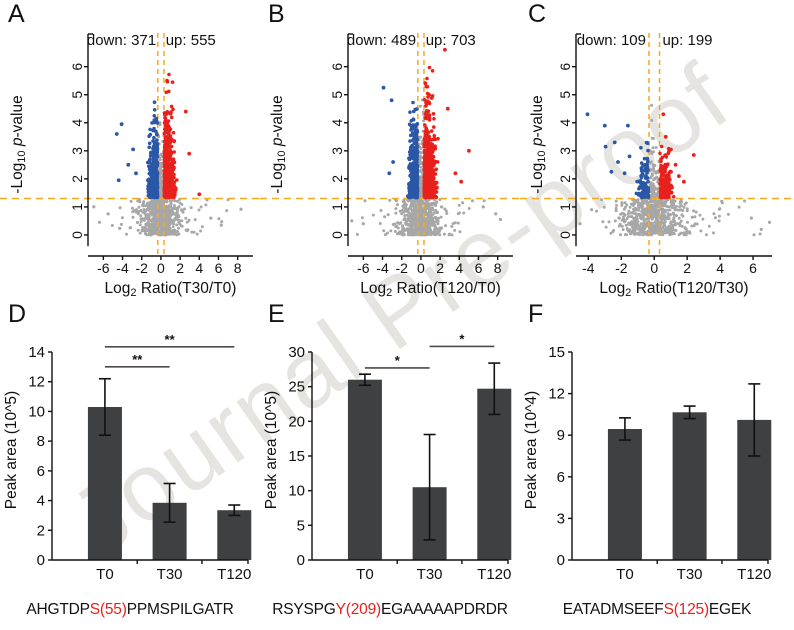 This screenshot has width=794, height=630. I want to click on threshold-lines, so click(390, 144).